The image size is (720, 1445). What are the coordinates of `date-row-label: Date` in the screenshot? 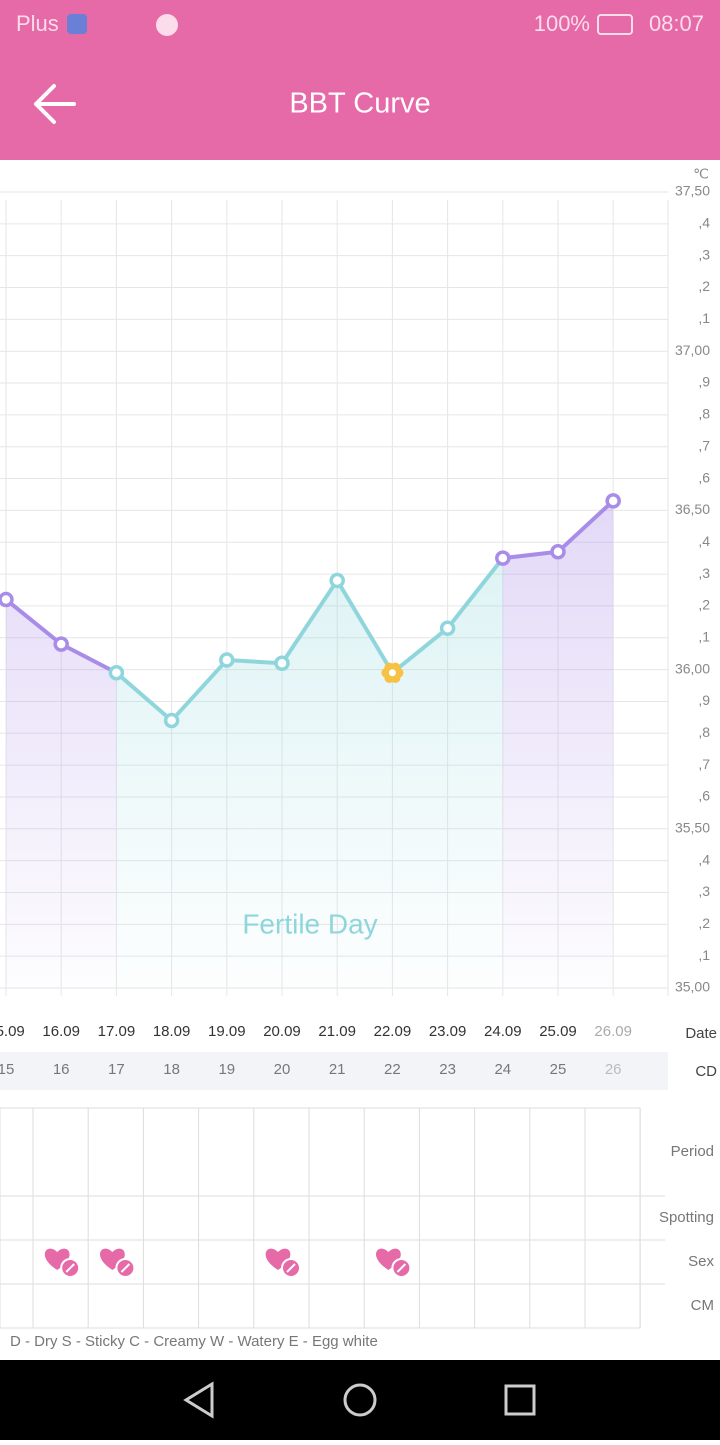 It's located at (701, 1033).